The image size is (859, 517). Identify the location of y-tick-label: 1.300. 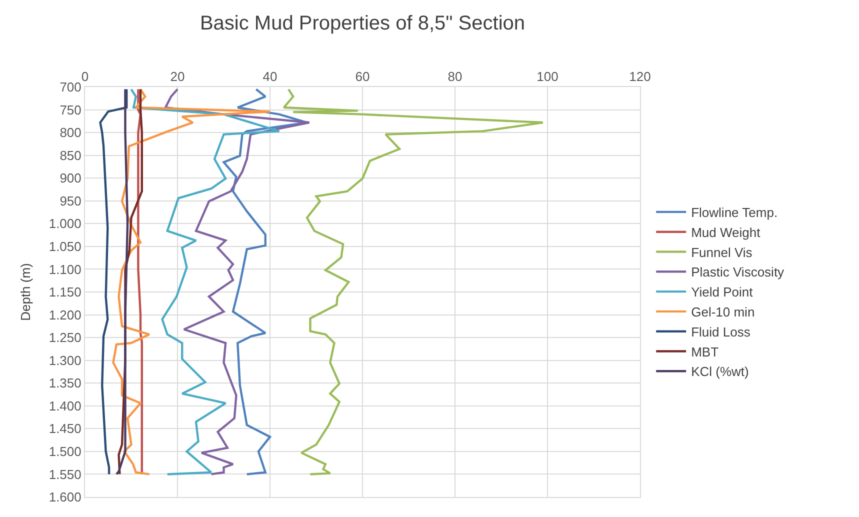
(65, 360).